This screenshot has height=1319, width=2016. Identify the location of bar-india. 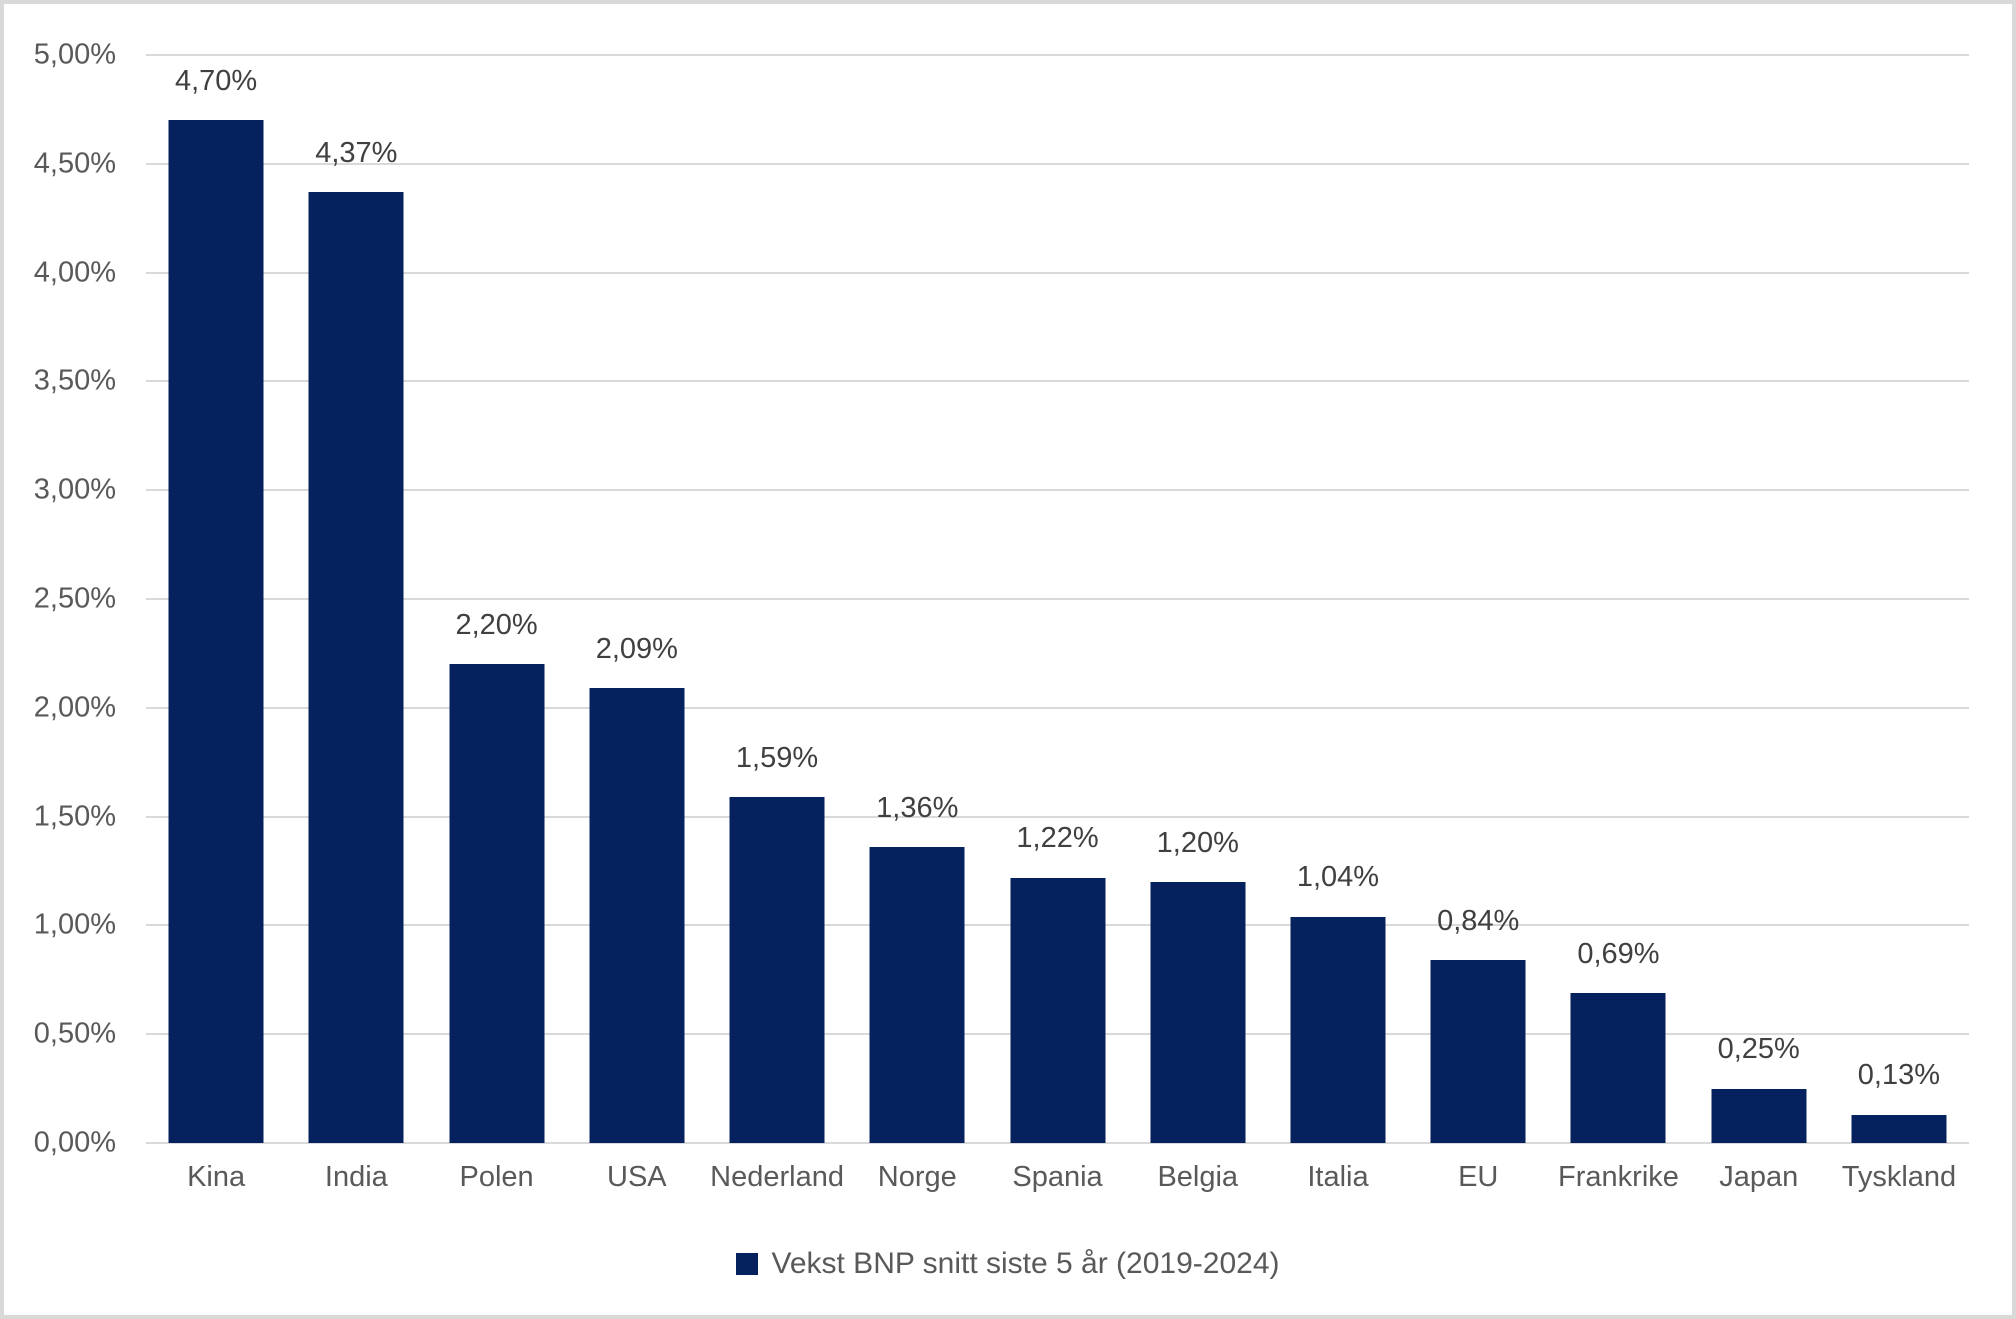
(356, 667).